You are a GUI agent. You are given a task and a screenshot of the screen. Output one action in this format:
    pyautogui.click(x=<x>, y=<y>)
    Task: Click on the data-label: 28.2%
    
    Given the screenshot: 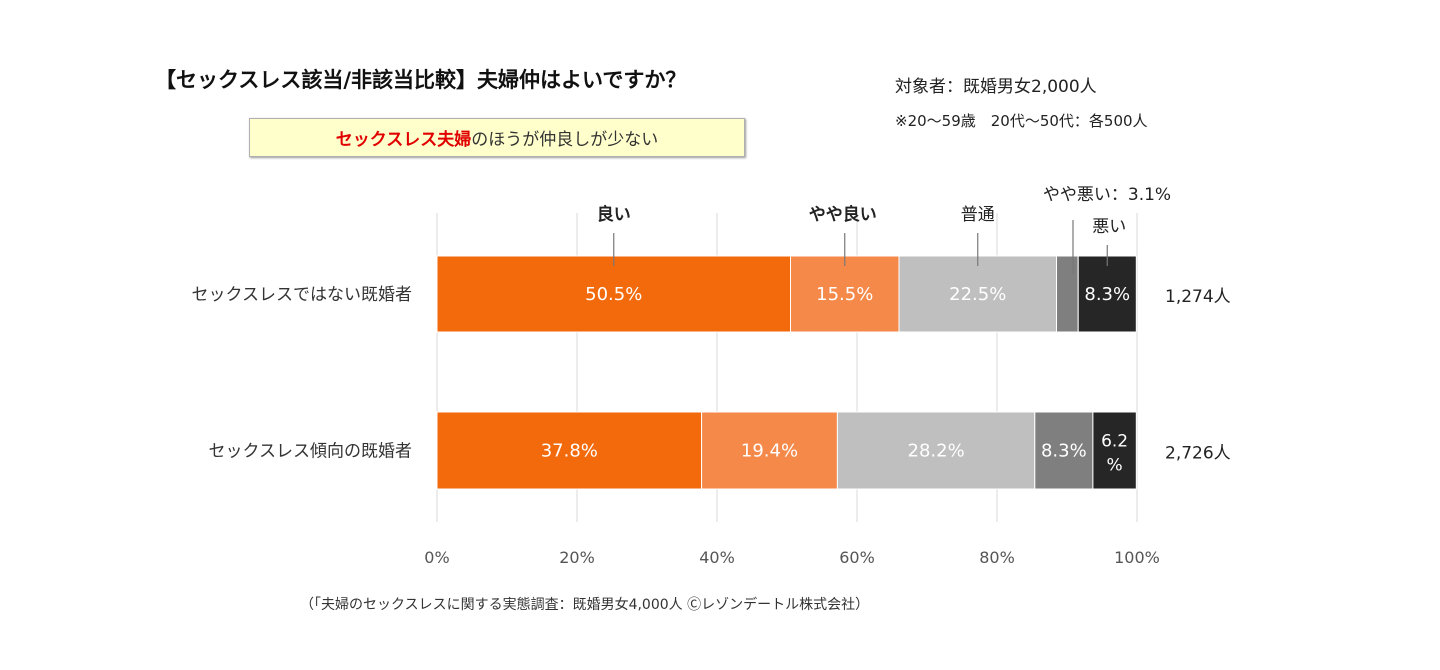 What is the action you would take?
    pyautogui.click(x=936, y=451)
    